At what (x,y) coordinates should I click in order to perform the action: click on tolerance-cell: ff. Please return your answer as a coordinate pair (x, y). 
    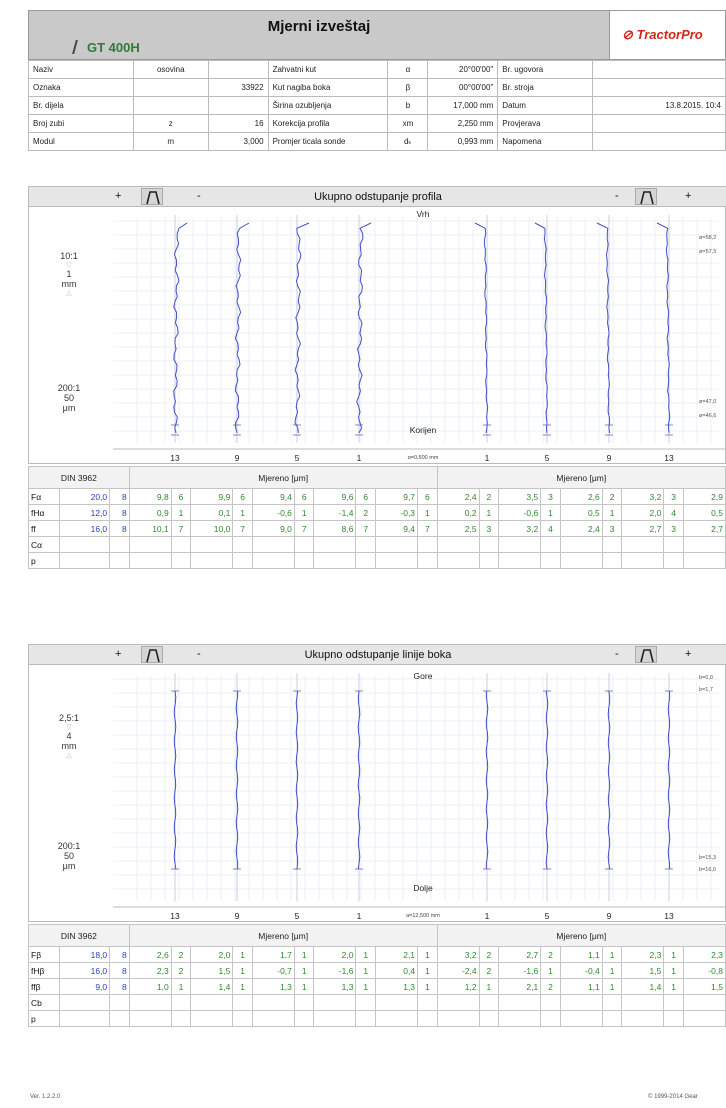
    Looking at the image, I should click on (44, 528).